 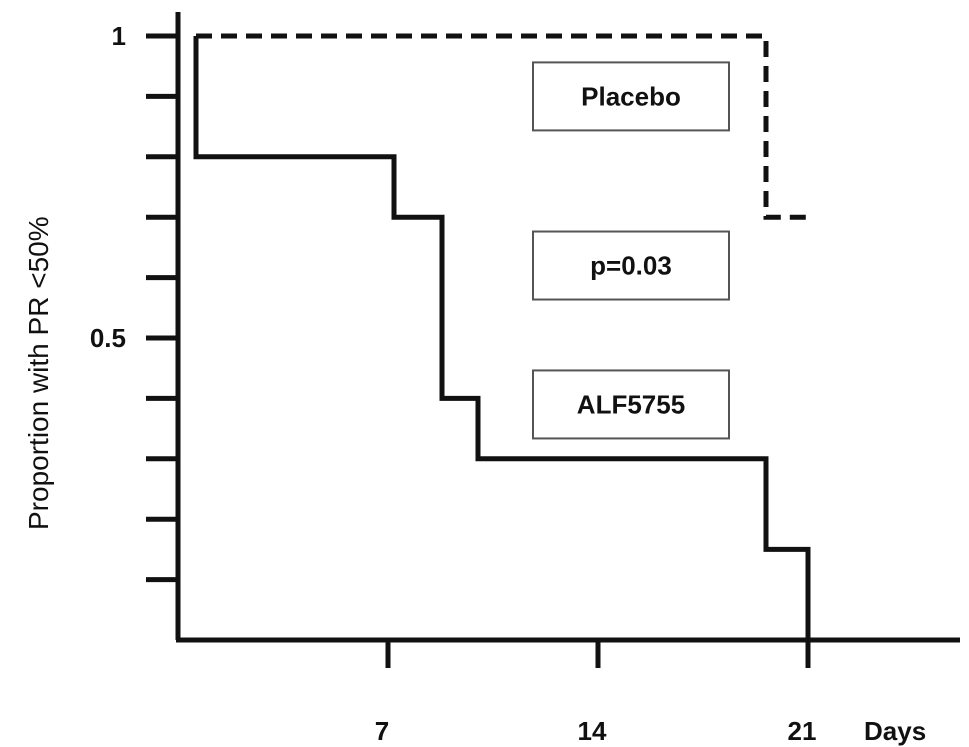 I want to click on x-tick-label: 21, so click(x=802, y=731).